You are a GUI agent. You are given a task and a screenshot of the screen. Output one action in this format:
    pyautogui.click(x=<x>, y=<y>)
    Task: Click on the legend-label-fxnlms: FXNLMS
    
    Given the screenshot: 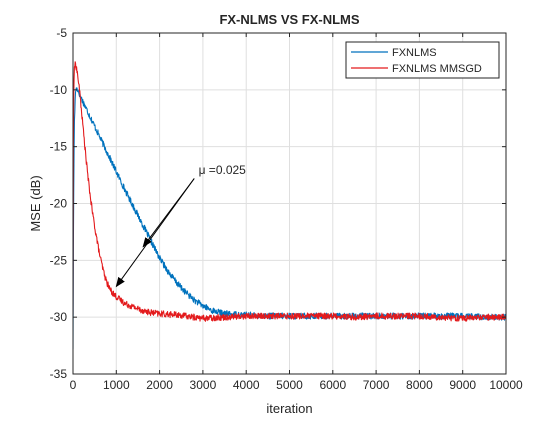 What is the action you would take?
    pyautogui.click(x=414, y=53)
    